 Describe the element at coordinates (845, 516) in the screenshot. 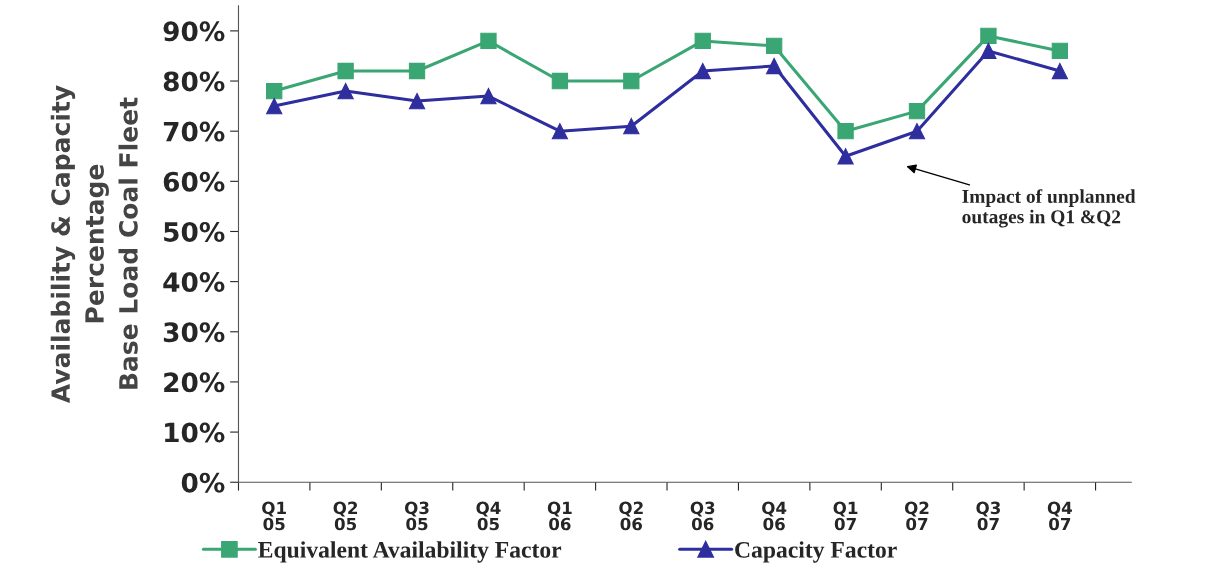

I see `x-tick-label: Q1 07` at that location.